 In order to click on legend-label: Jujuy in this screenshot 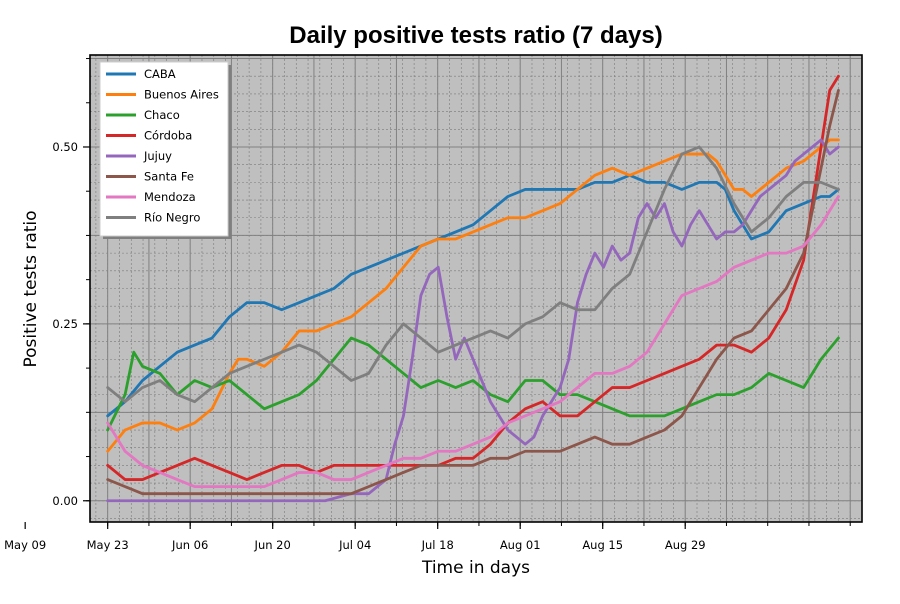, I will do `click(157, 156)`.